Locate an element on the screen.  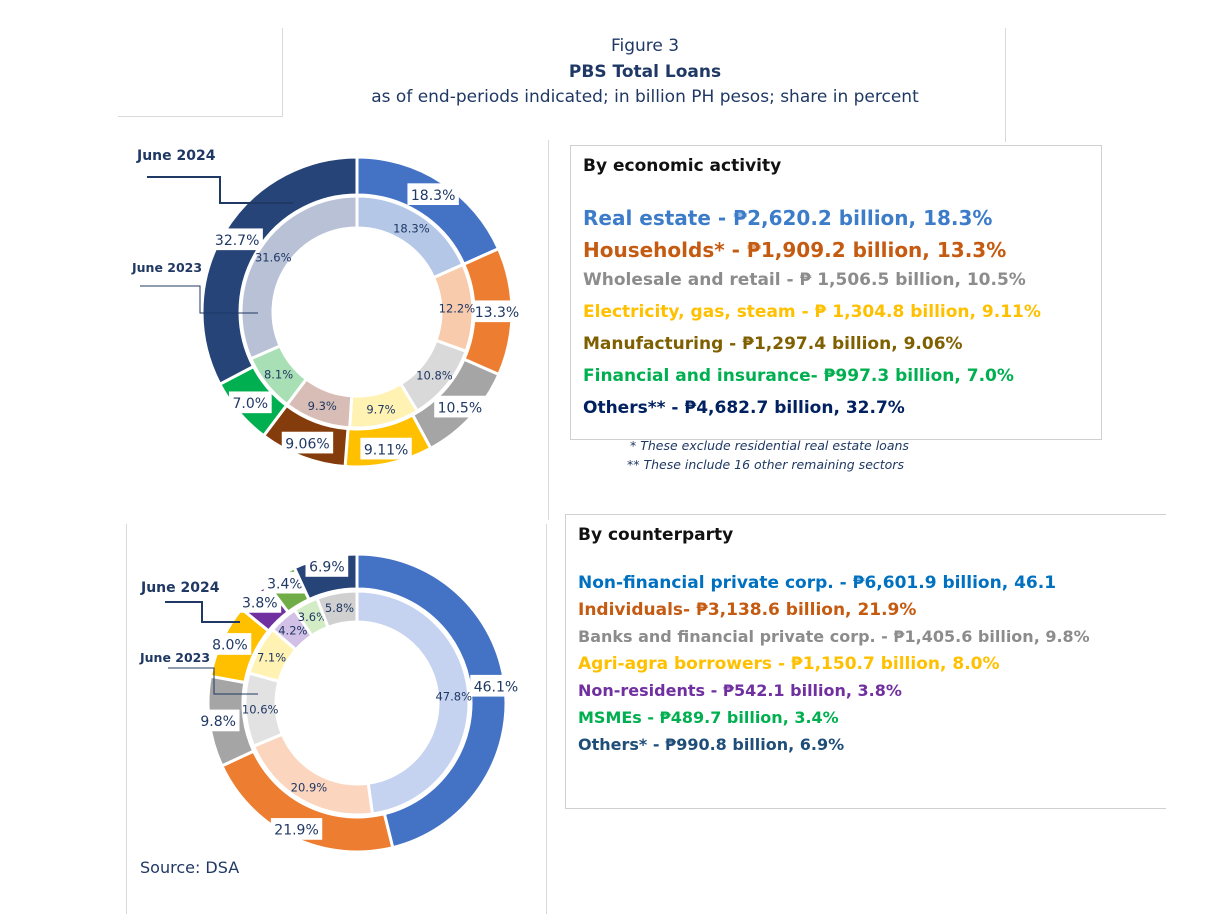
outer-data-label: 3.4% is located at coordinates (285, 584).